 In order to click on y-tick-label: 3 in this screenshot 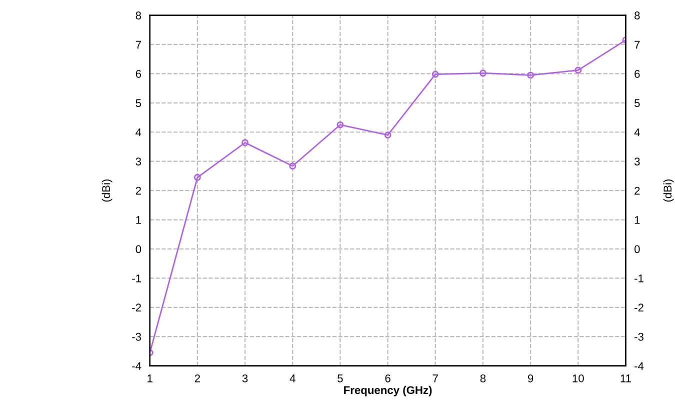, I will do `click(139, 162)`.